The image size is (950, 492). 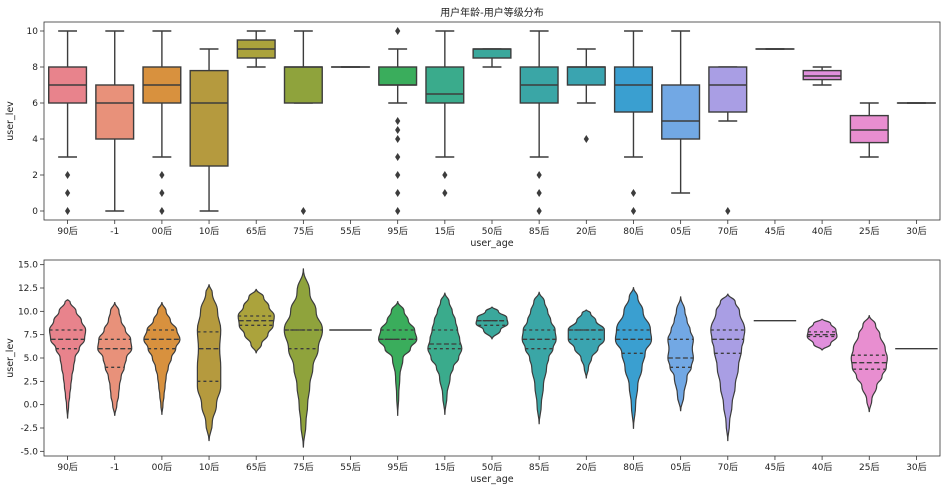 I want to click on y-tick-label: 5.0, so click(x=31, y=359).